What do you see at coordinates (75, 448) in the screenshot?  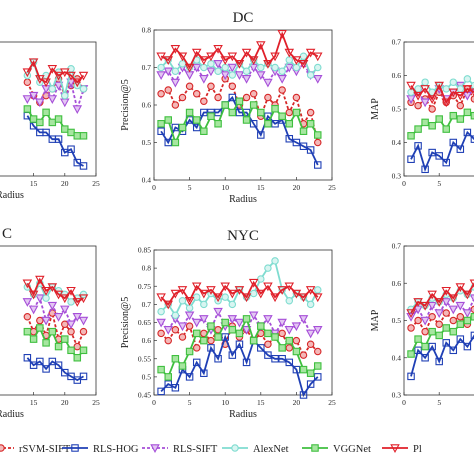 I see `legend-marker` at bounding box center [75, 448].